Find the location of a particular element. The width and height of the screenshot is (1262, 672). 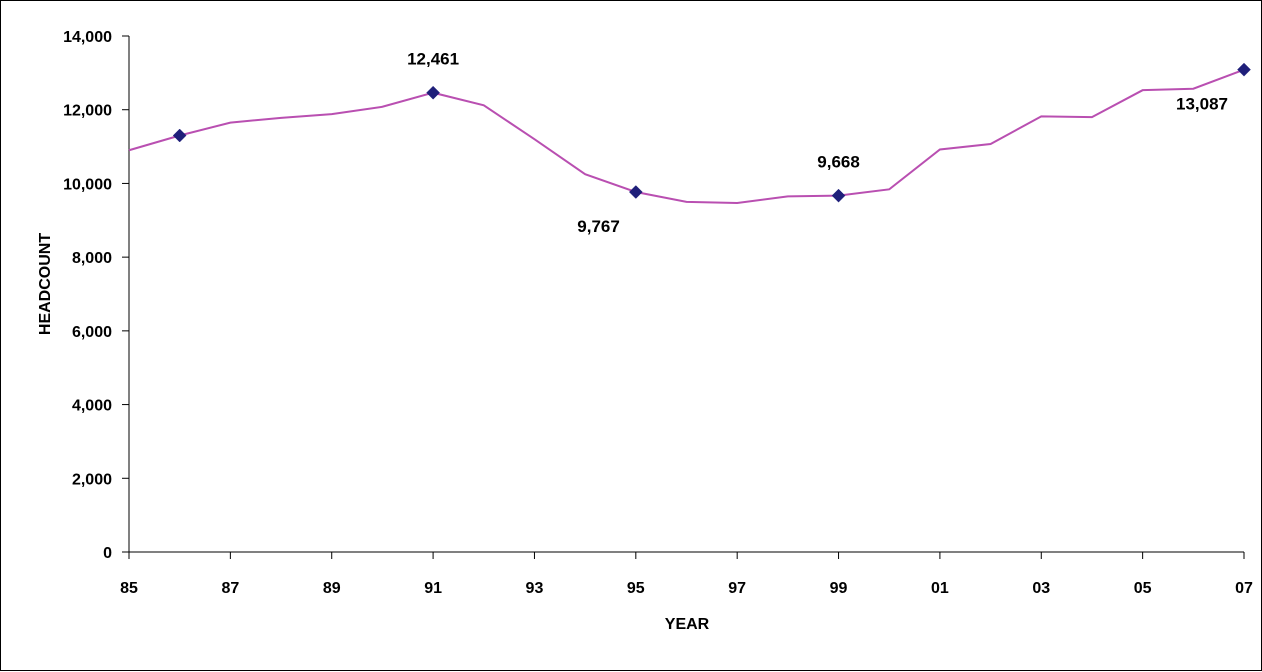

y-tick-label: 6,000 is located at coordinates (92, 332).